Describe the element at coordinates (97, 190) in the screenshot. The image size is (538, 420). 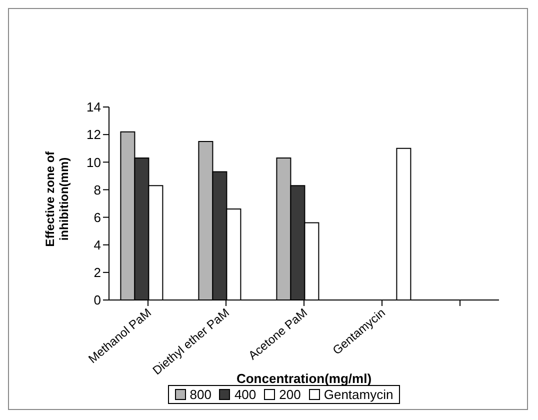
I see `y-tick-label: 8` at that location.